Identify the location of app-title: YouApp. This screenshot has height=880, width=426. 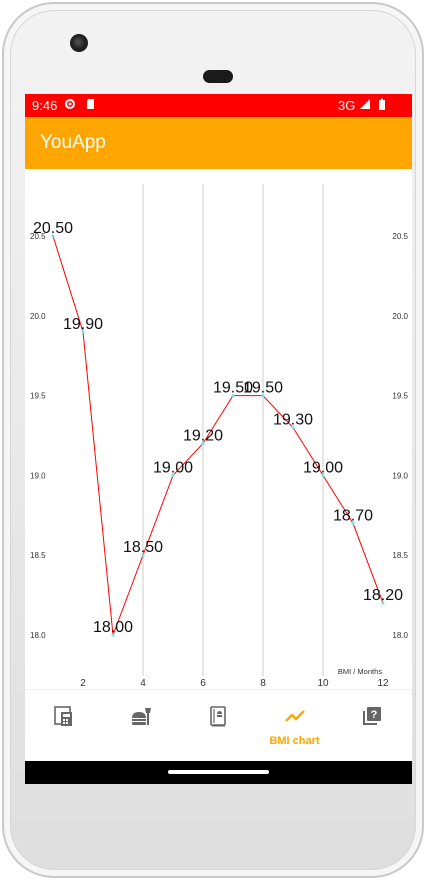
(73, 142).